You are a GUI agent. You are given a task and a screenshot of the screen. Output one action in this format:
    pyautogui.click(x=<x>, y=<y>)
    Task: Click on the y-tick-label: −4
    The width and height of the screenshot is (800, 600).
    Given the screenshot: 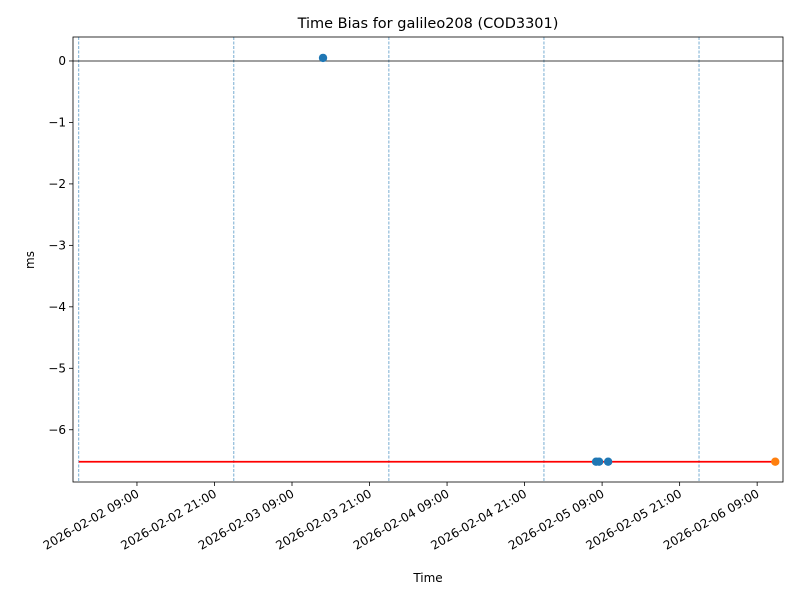 What is the action you would take?
    pyautogui.click(x=57, y=307)
    